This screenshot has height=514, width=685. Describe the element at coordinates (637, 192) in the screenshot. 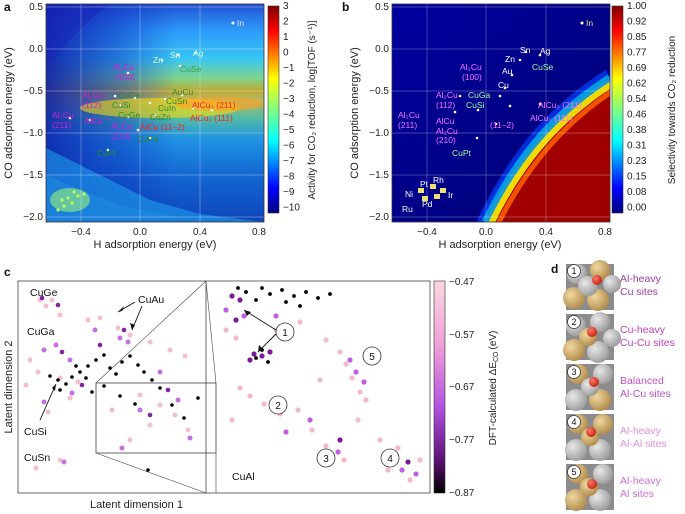

I see `b-cbar-tick: 0.08` at that location.